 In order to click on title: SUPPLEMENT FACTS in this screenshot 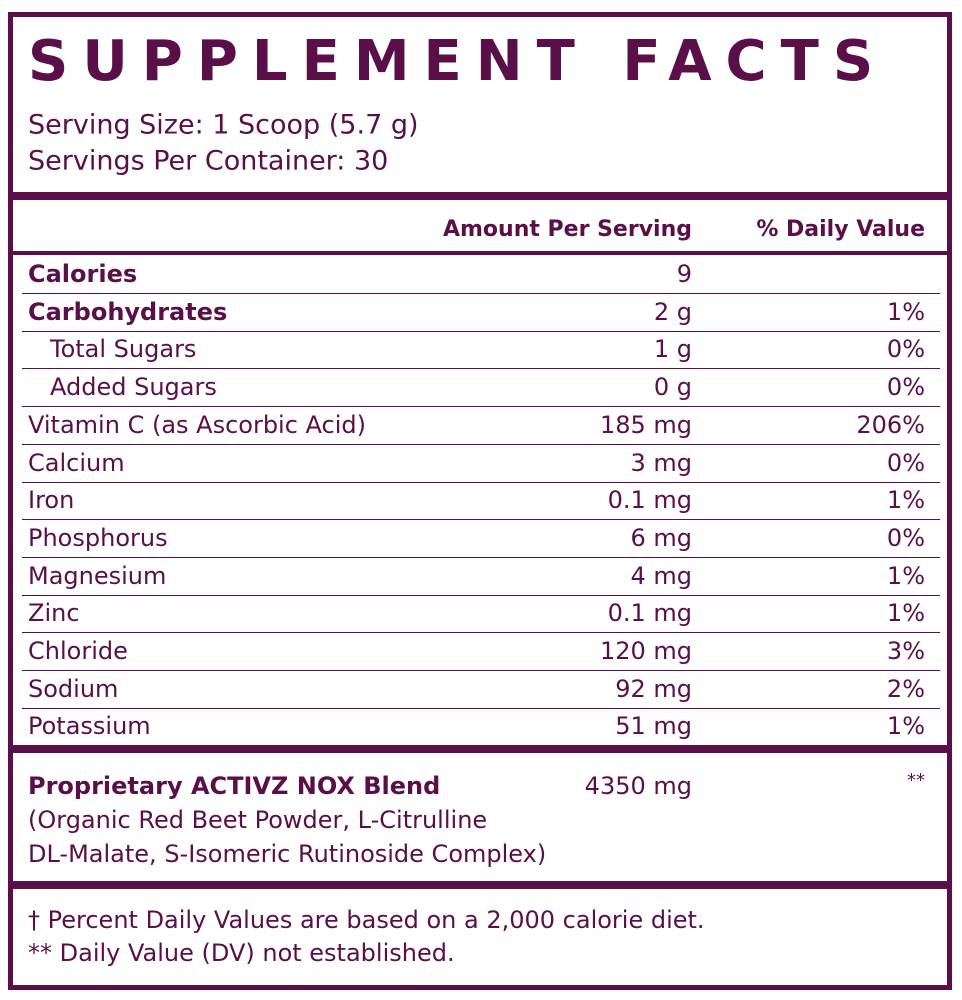, I will do `click(458, 61)`.